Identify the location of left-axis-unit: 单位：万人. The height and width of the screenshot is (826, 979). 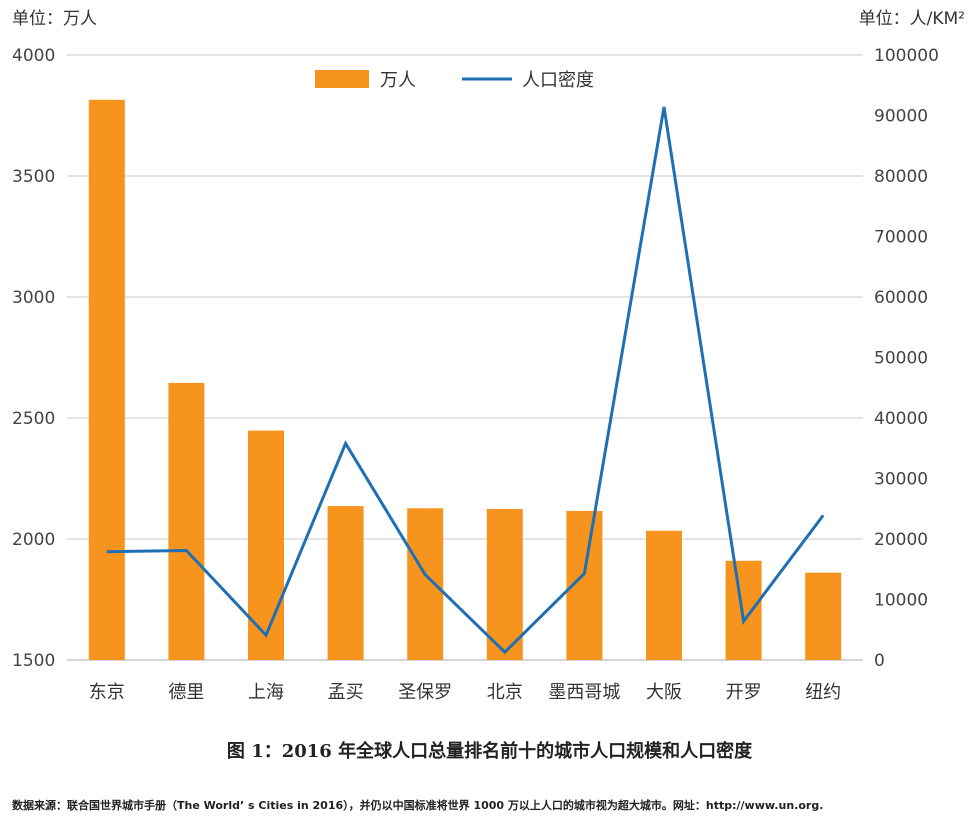
(54, 19).